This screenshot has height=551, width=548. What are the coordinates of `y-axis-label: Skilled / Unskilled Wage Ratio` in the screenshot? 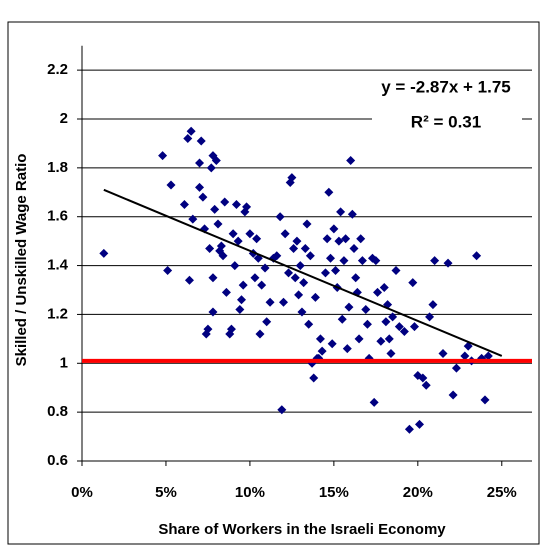 It's located at (21, 260).